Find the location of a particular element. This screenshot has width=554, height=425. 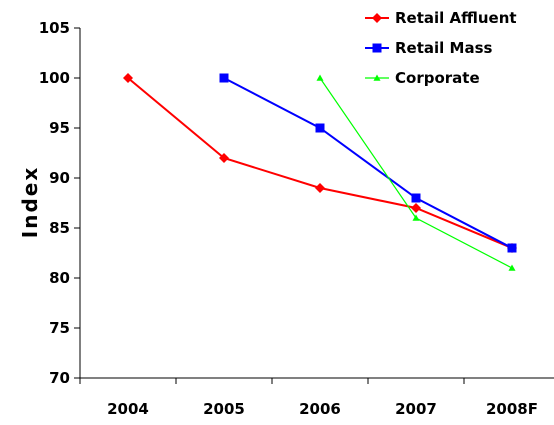

y-tick-label: 85 is located at coordinates (59, 228).